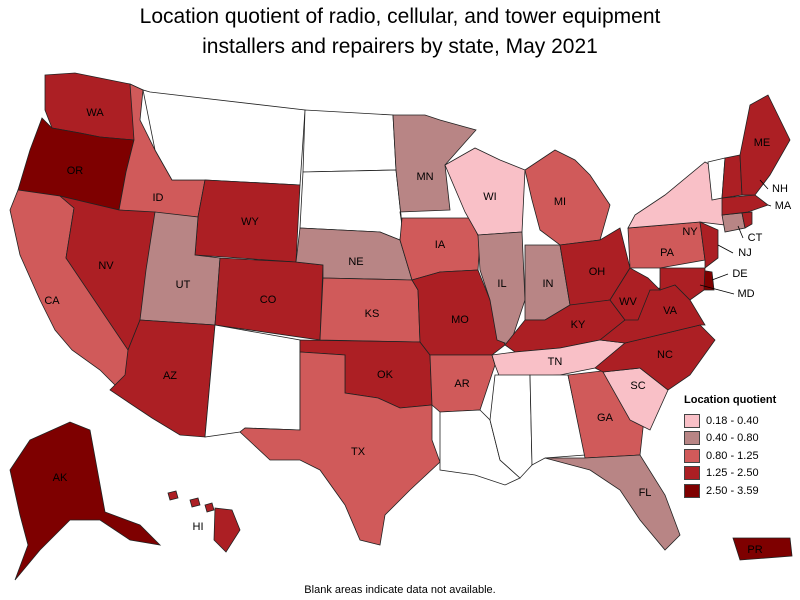 This screenshot has width=800, height=600. Describe the element at coordinates (780, 189) in the screenshot. I see `state-label-nh: NH` at that location.